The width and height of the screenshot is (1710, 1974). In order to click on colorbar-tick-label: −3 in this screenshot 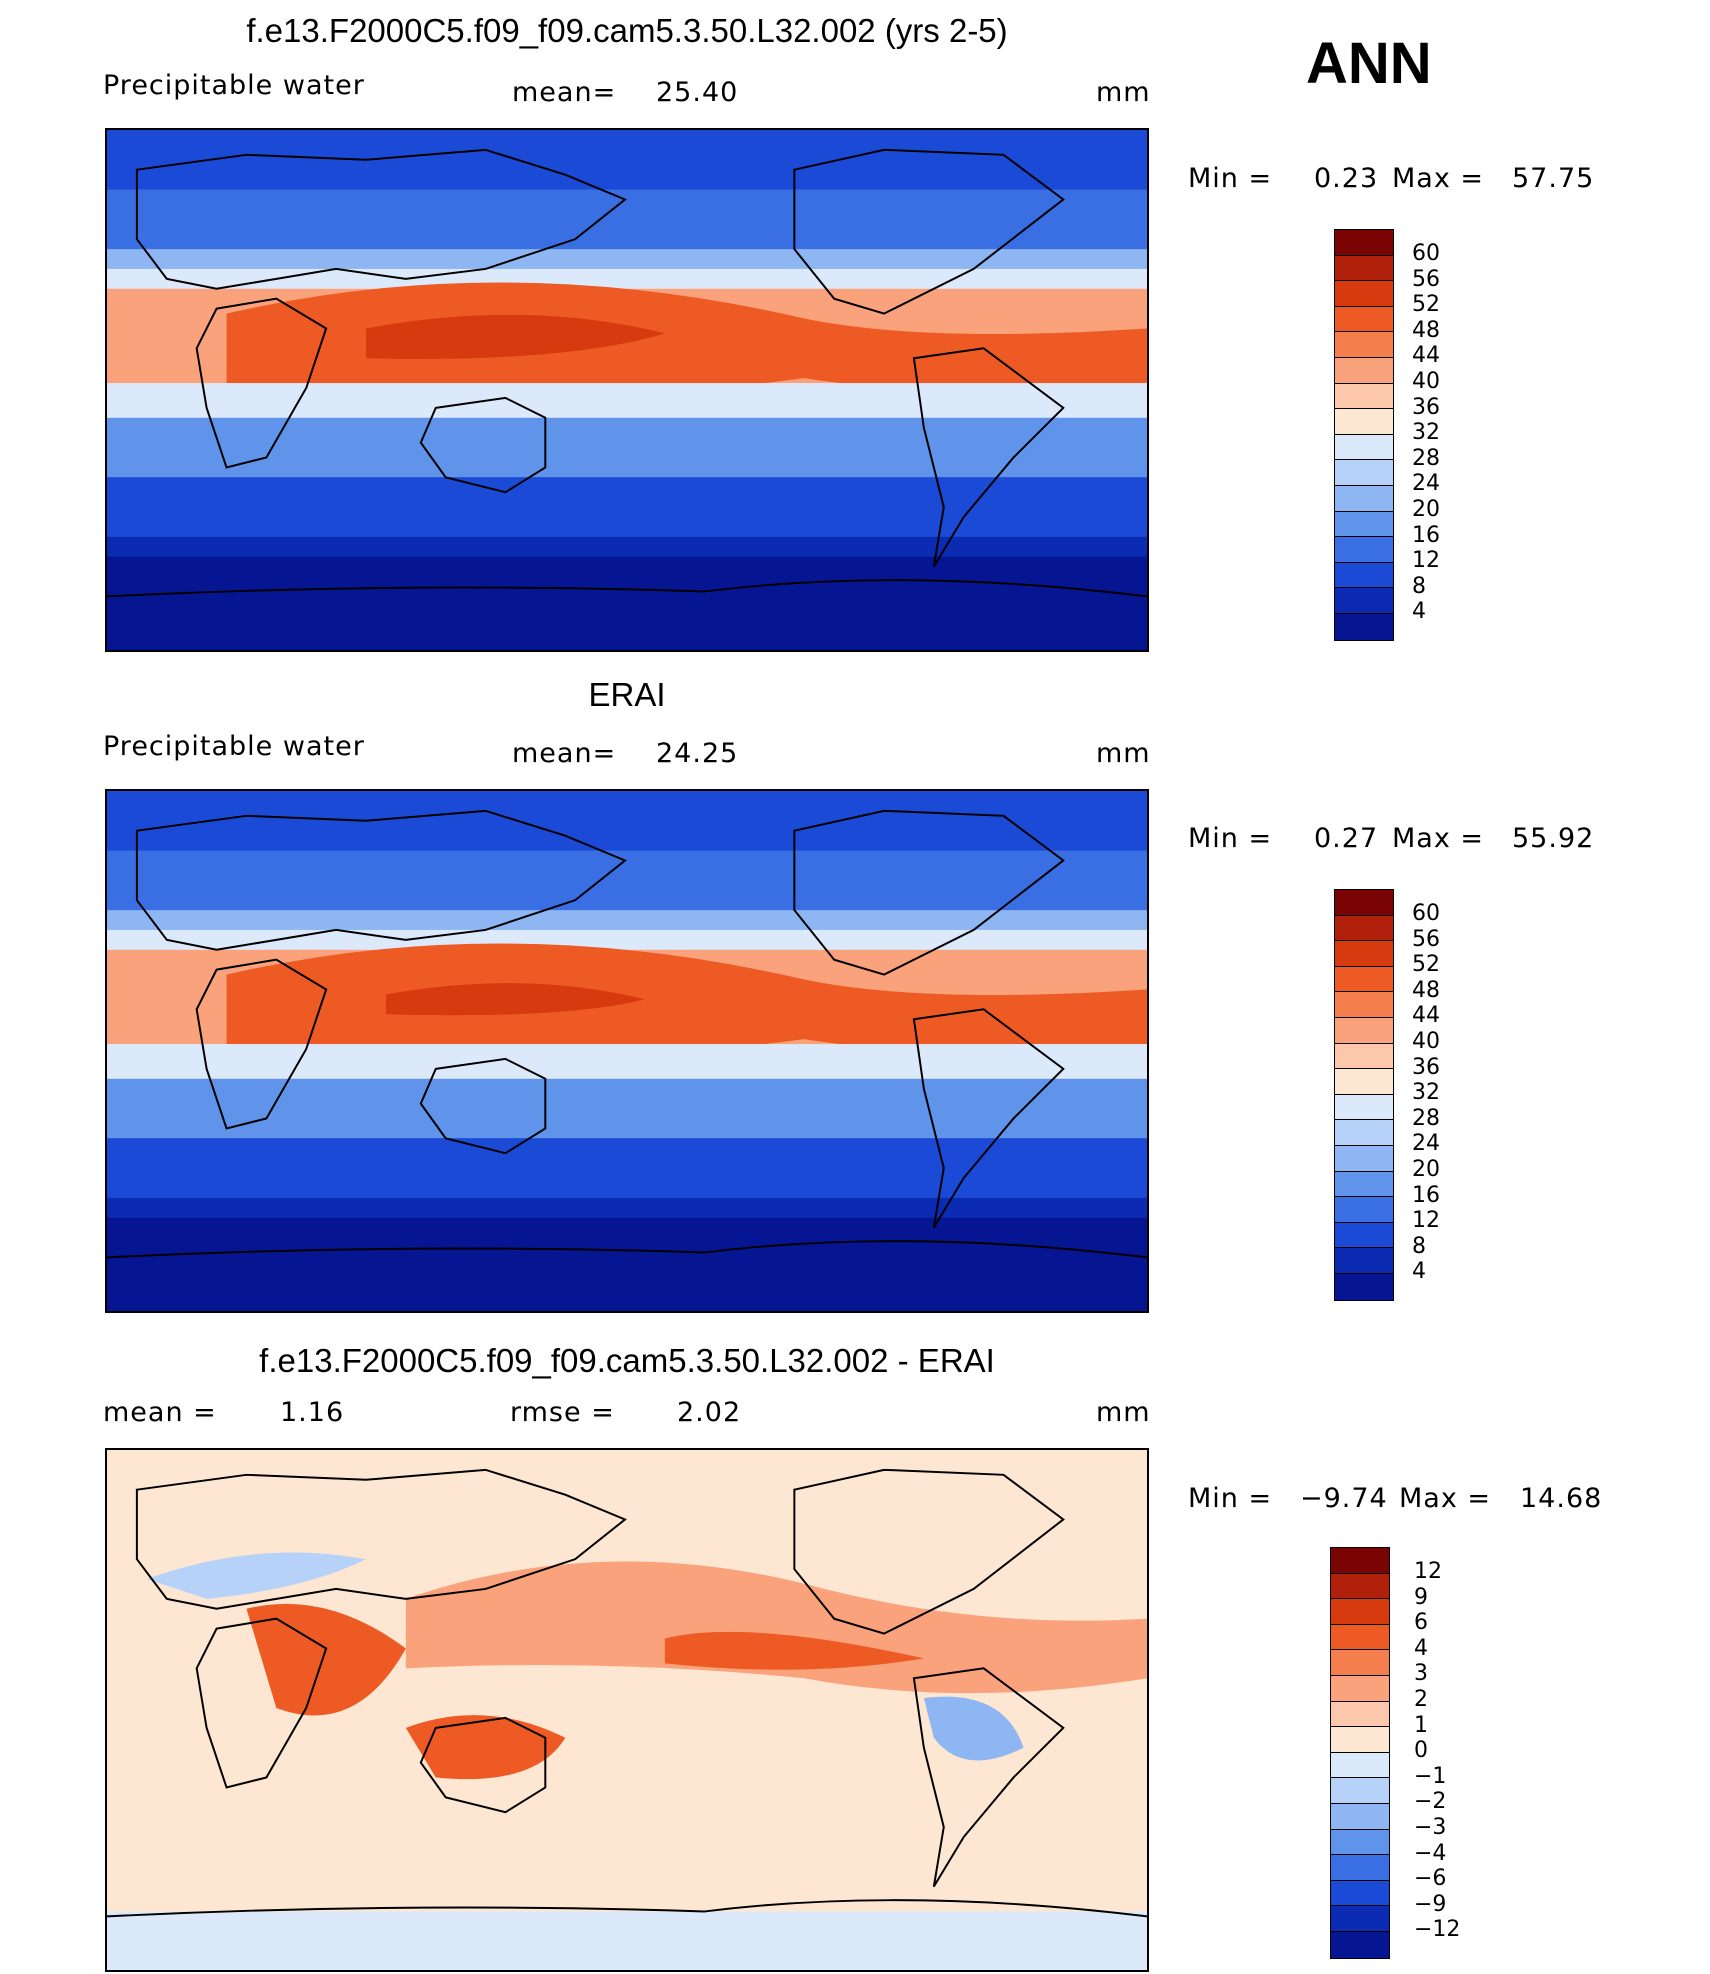, I will do `click(1430, 1827)`.